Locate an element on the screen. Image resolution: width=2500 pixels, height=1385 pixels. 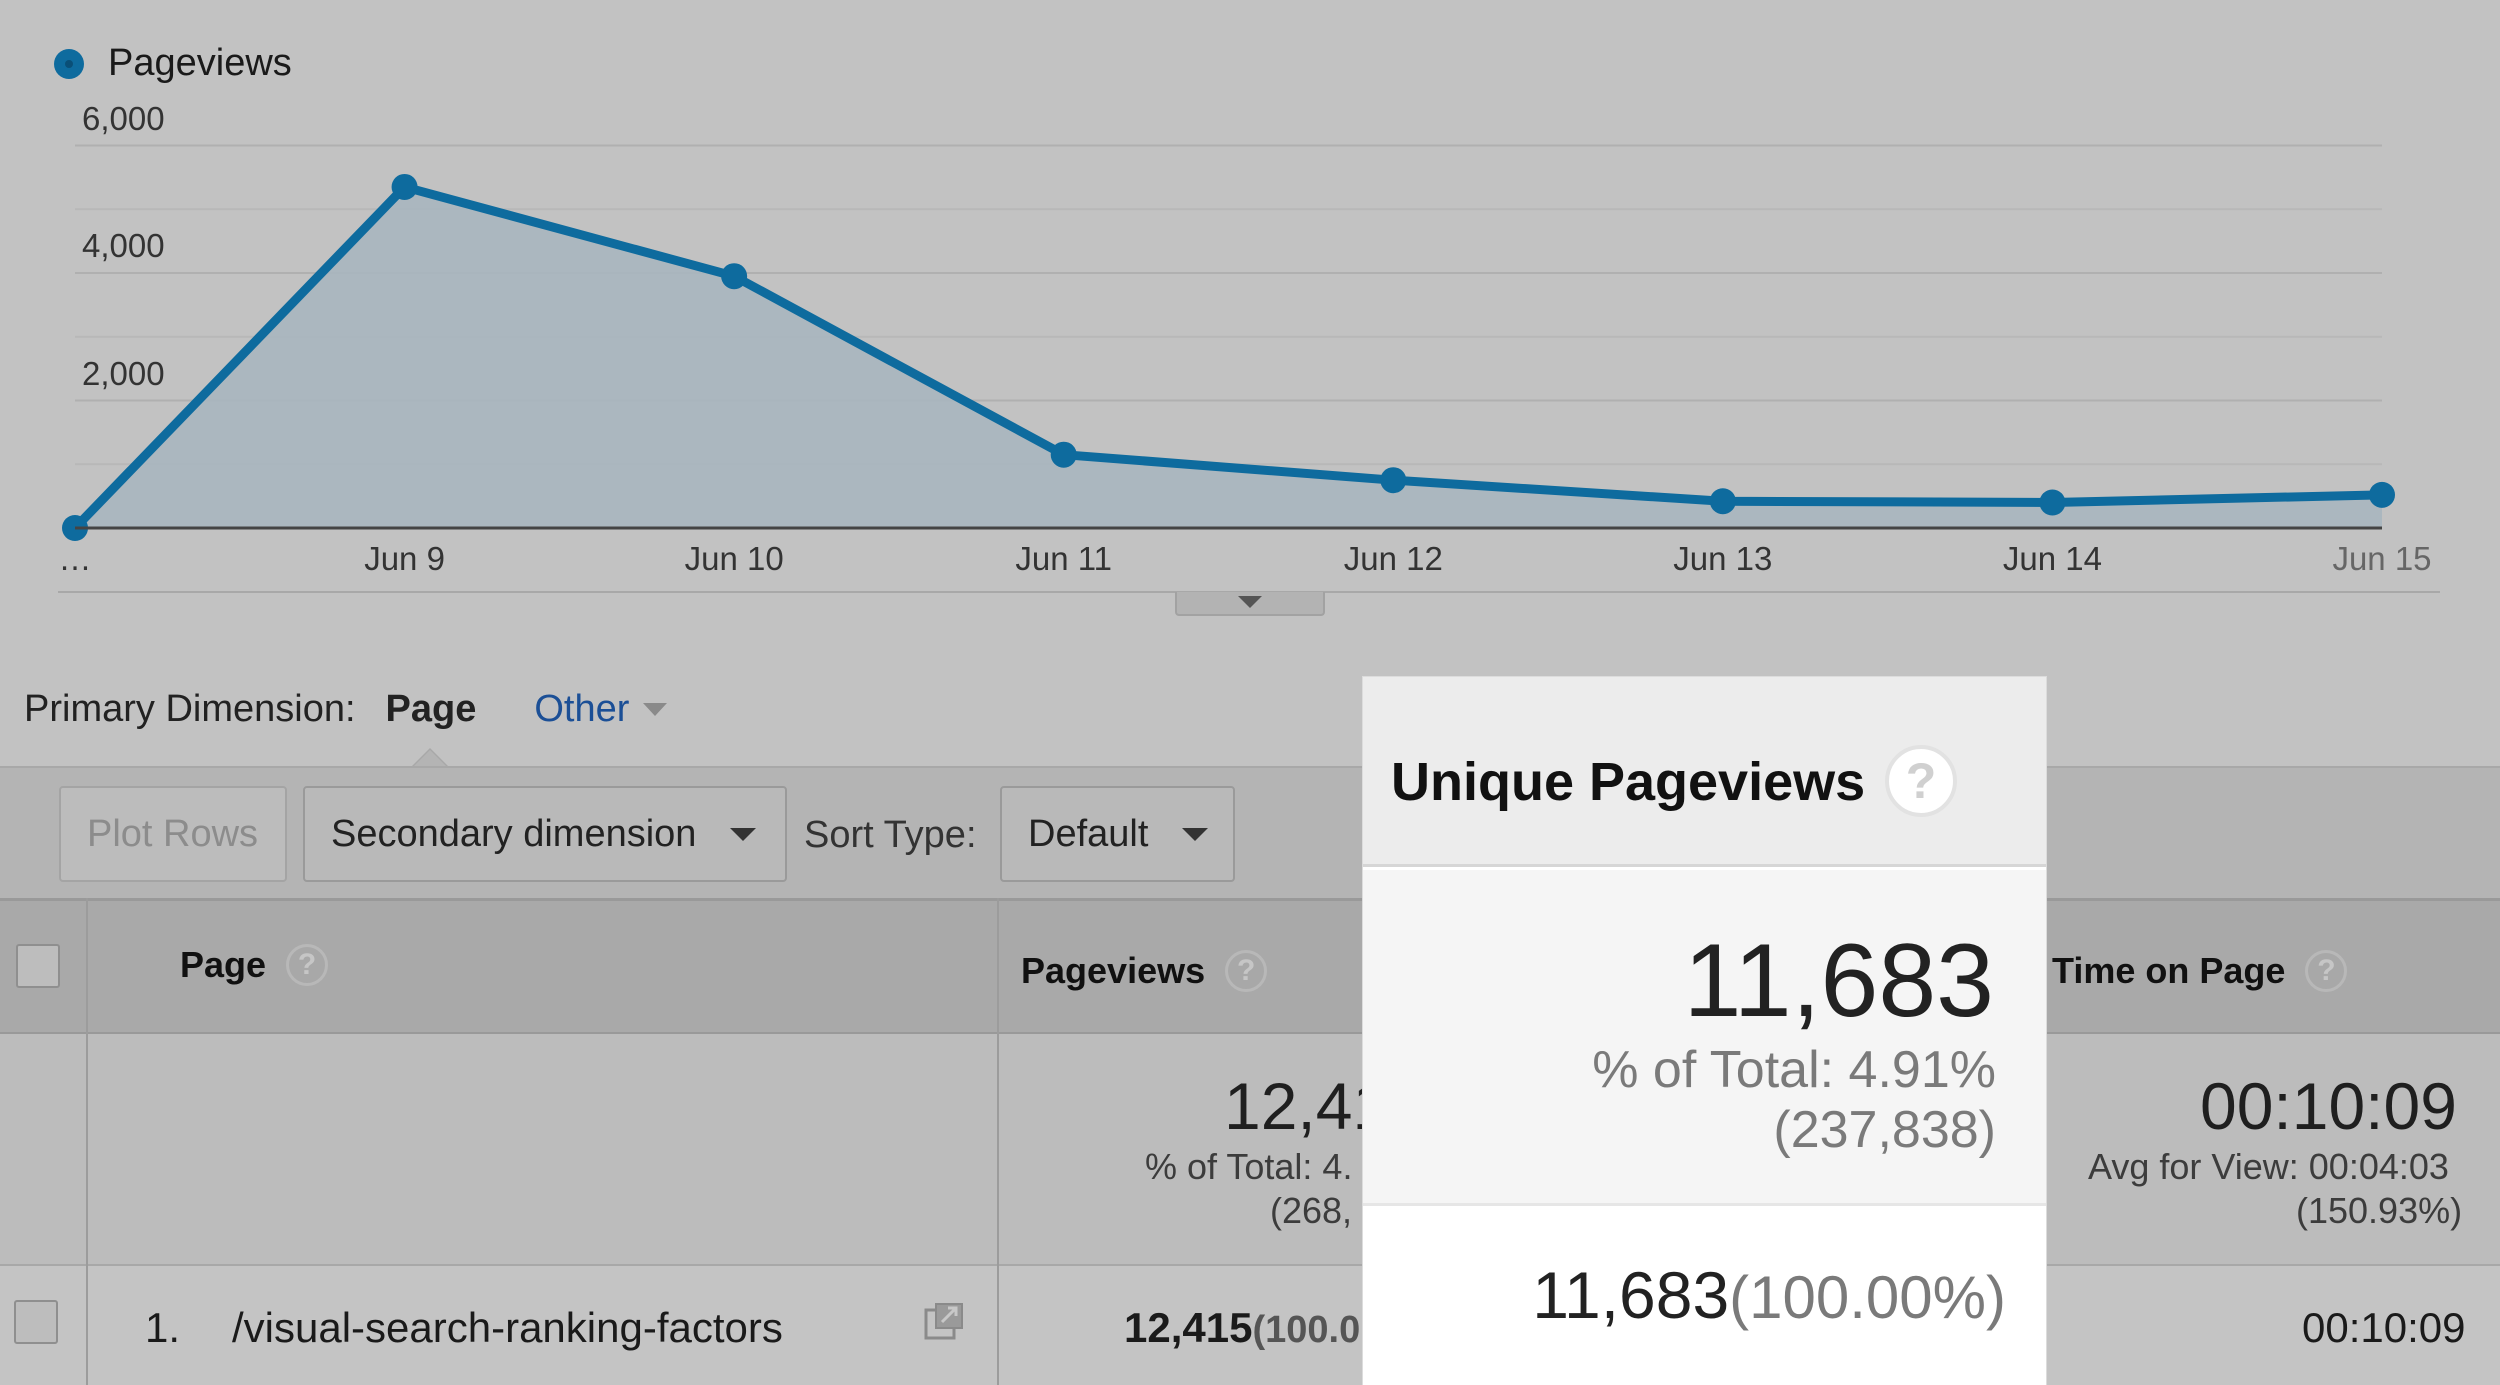
column-header-pageviews: Pageviews ? is located at coordinates (1144, 971).